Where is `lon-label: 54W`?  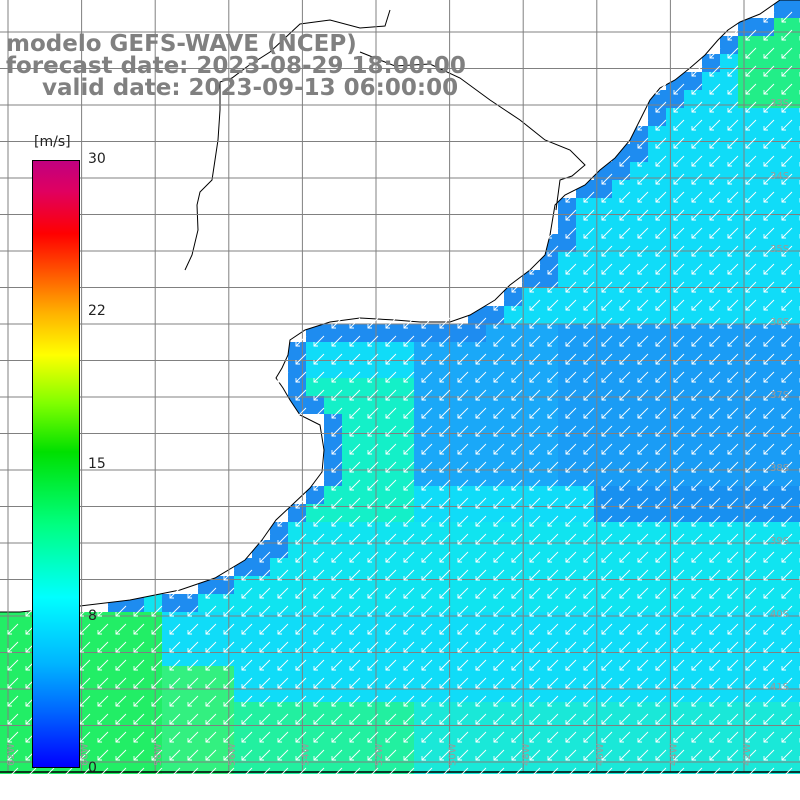 lon-label: 54W is located at coordinates (305, 754).